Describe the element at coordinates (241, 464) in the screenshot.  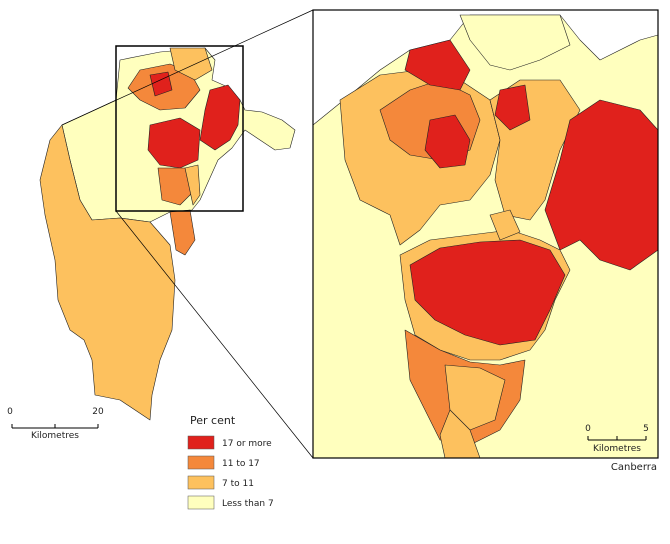
I see `legend-label: 11 to 17` at that location.